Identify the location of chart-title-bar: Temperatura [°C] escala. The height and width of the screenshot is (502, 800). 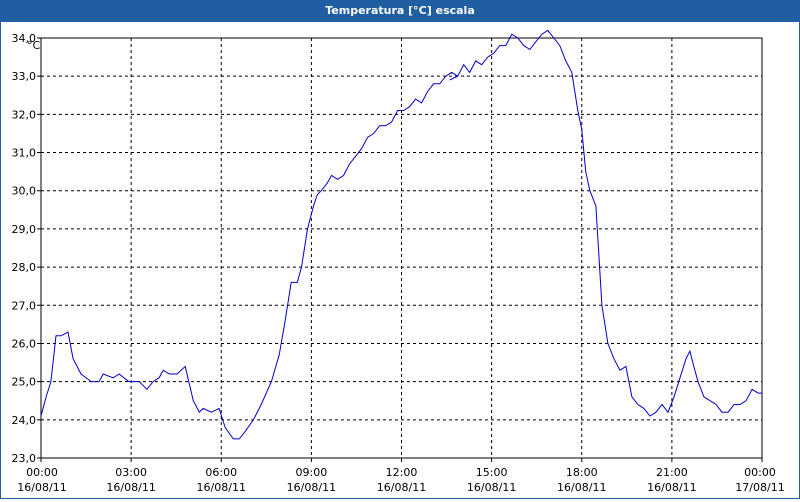
(400, 11).